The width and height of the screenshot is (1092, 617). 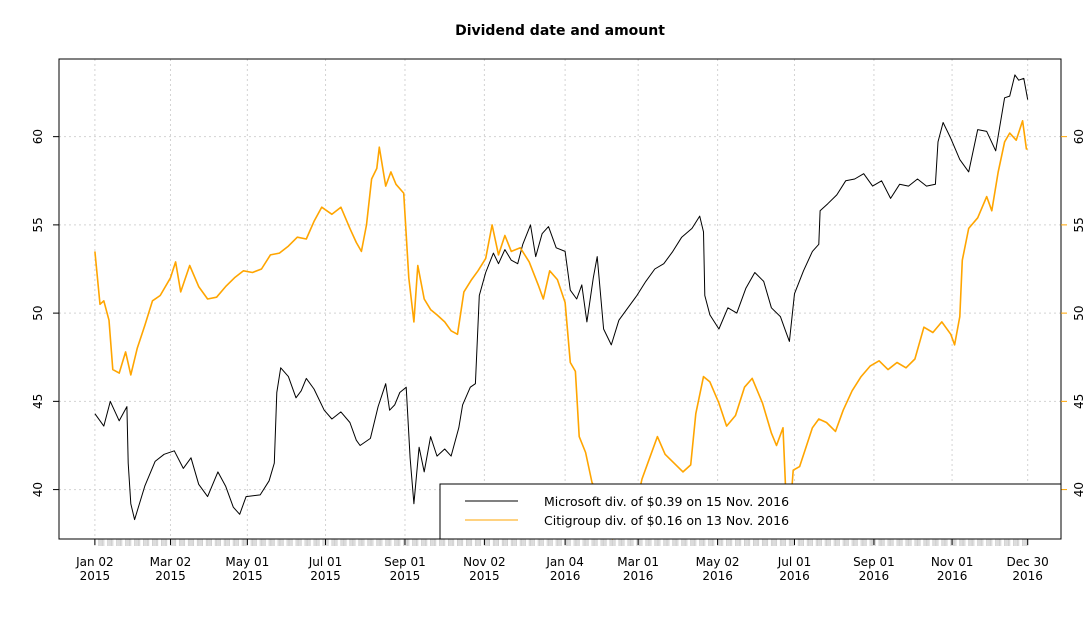 What do you see at coordinates (560, 31) in the screenshot?
I see `chart-title: Dividend date and amount` at bounding box center [560, 31].